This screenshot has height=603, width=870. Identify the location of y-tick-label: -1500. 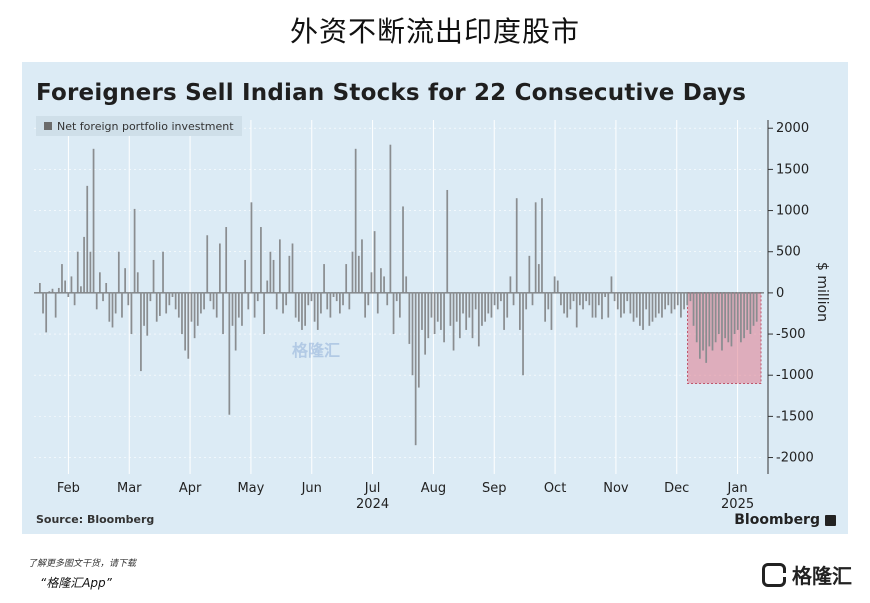
(795, 416).